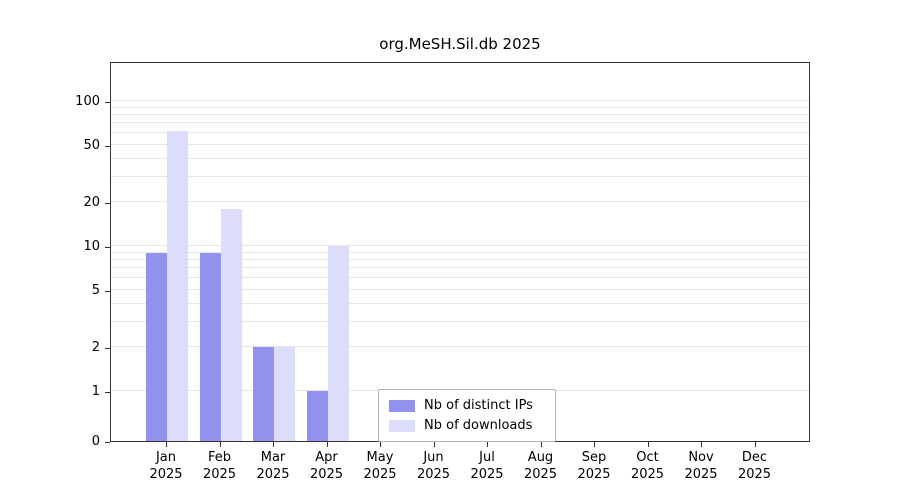 The height and width of the screenshot is (500, 900). What do you see at coordinates (91, 145) in the screenshot?
I see `y-tick-label: 50` at bounding box center [91, 145].